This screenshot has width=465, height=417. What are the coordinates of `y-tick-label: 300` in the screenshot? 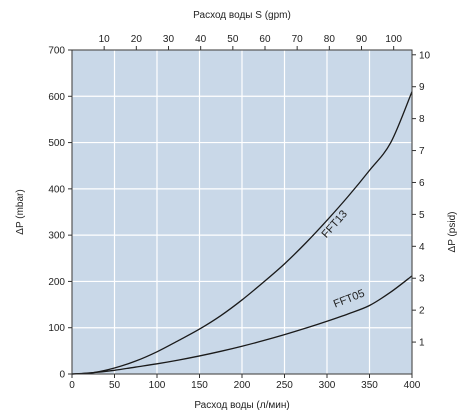 It's located at (56, 236).